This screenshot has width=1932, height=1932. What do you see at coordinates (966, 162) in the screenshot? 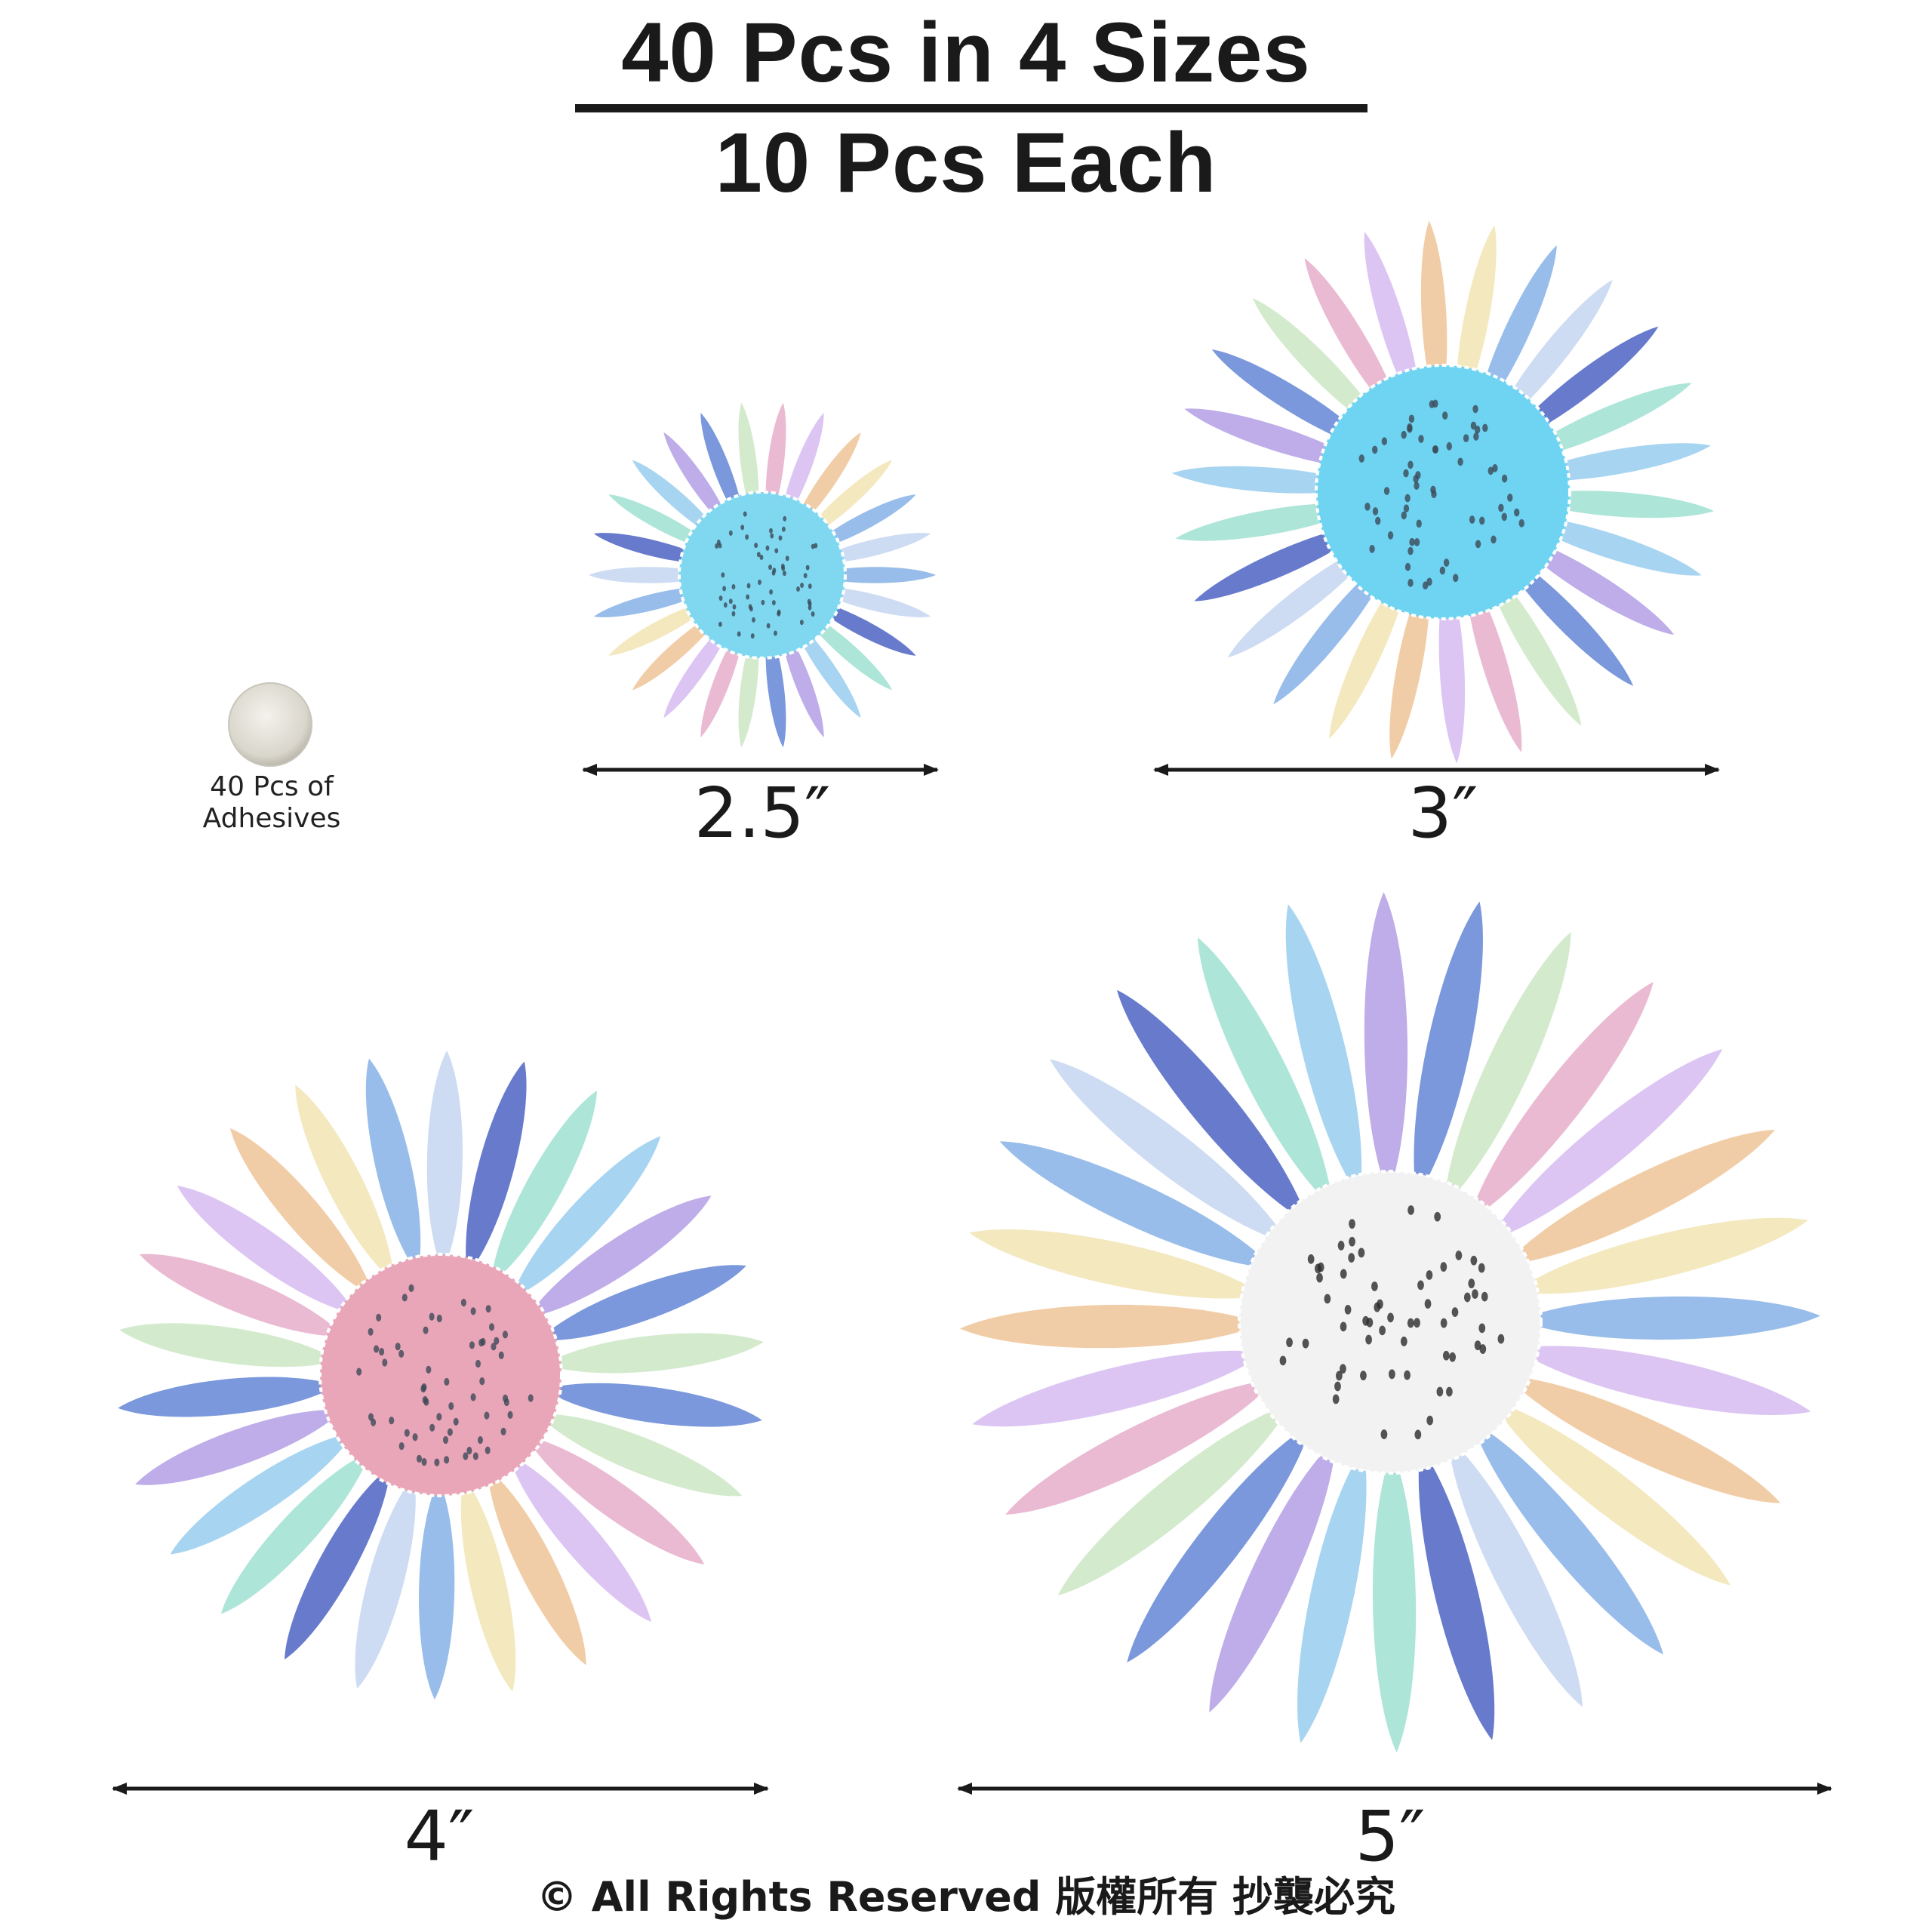
I see `title-line-2: 10 Pcs Each` at bounding box center [966, 162].